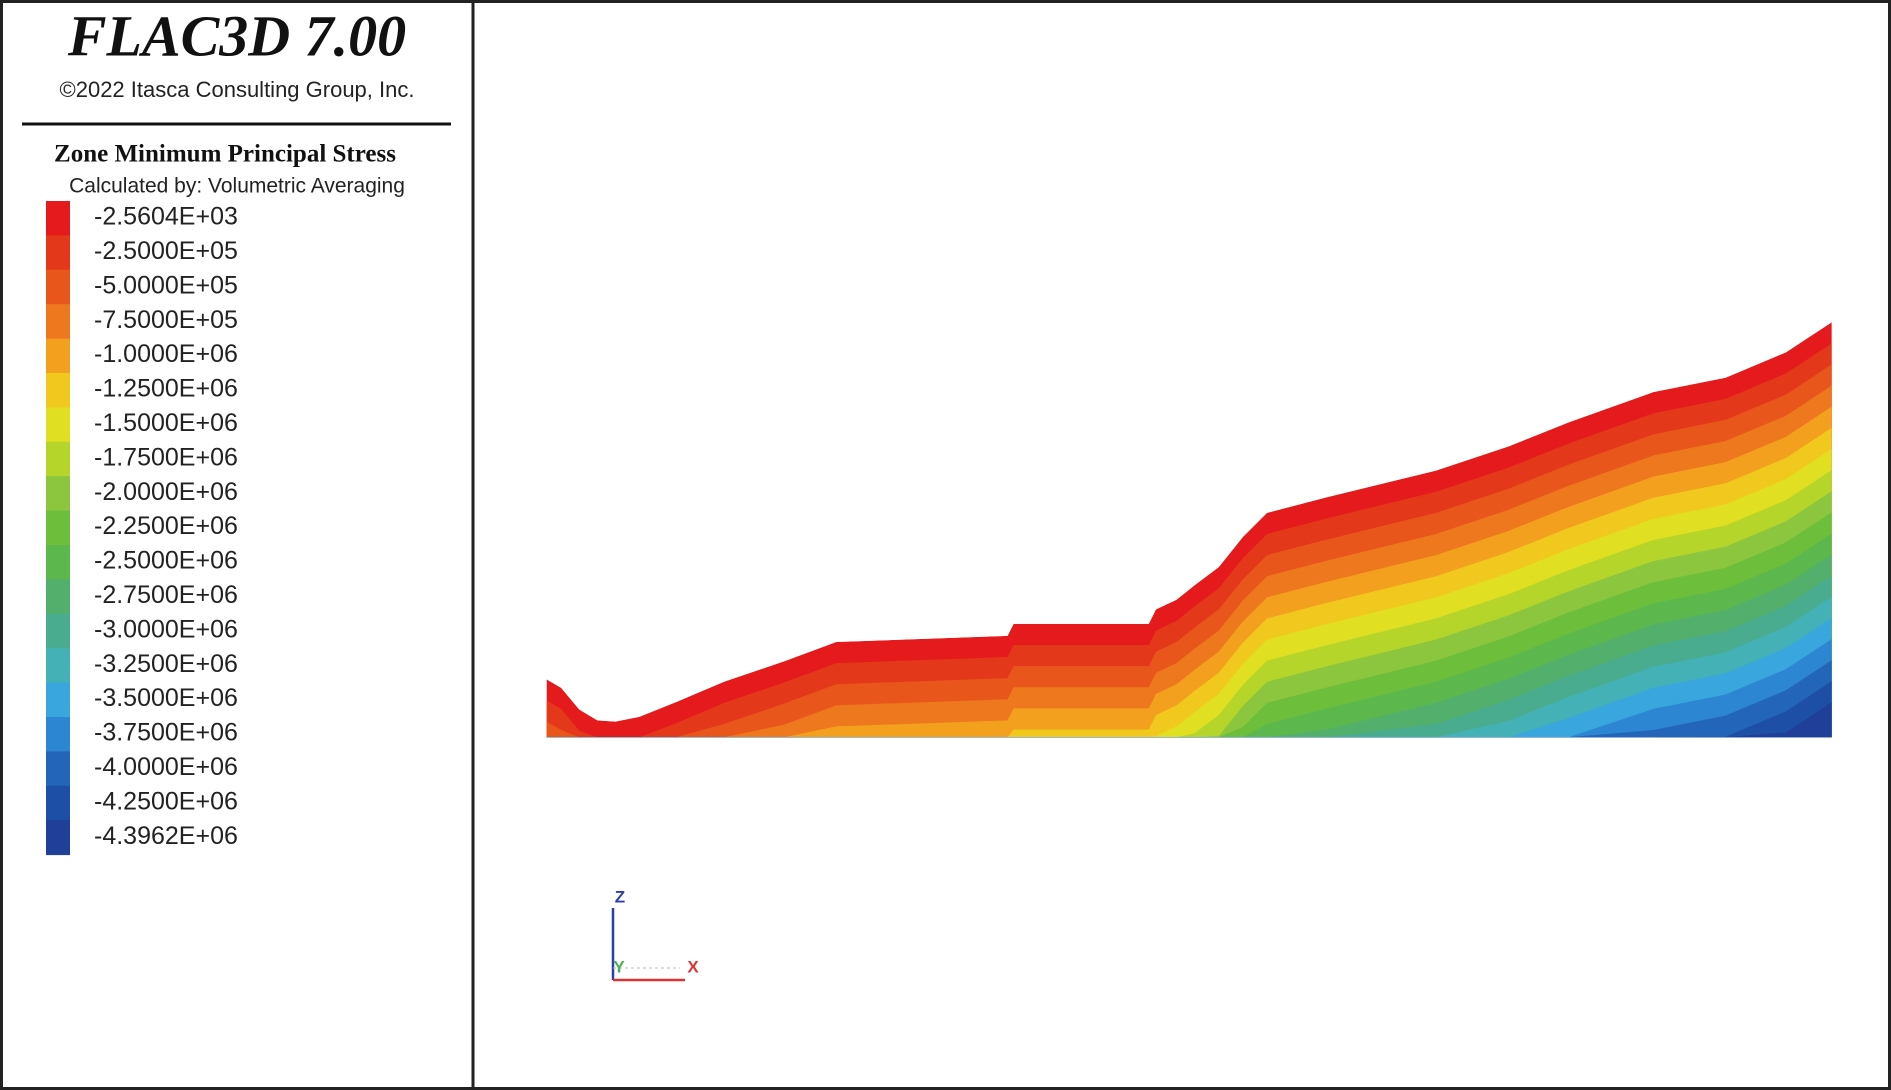 This screenshot has width=1891, height=1090. I want to click on legend-subtitle: Calculated by: Volumetric Averaging, so click(237, 186).